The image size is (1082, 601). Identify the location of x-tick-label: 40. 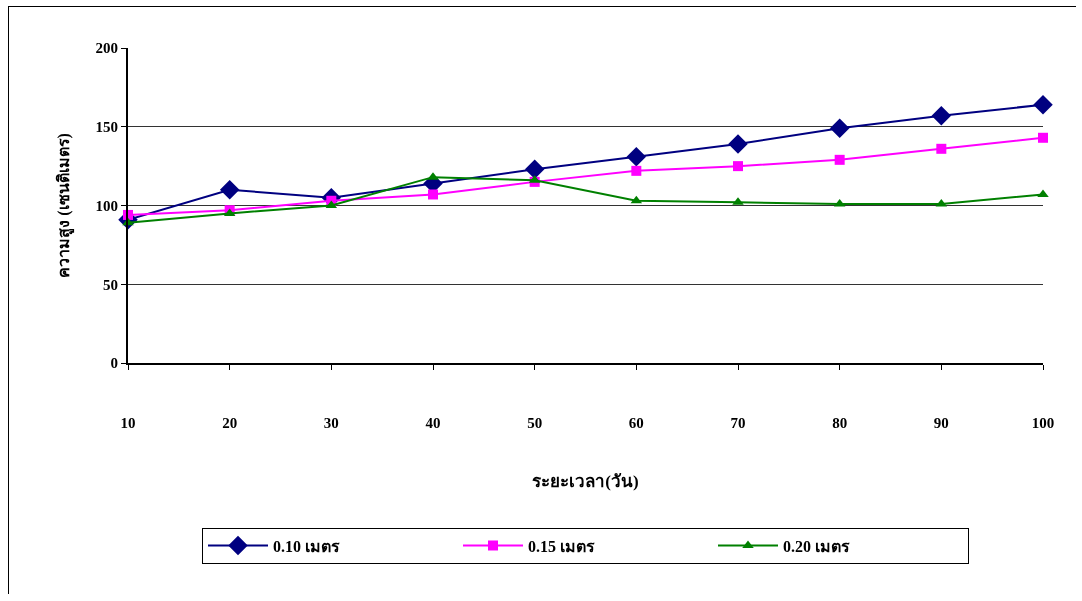
(433, 423).